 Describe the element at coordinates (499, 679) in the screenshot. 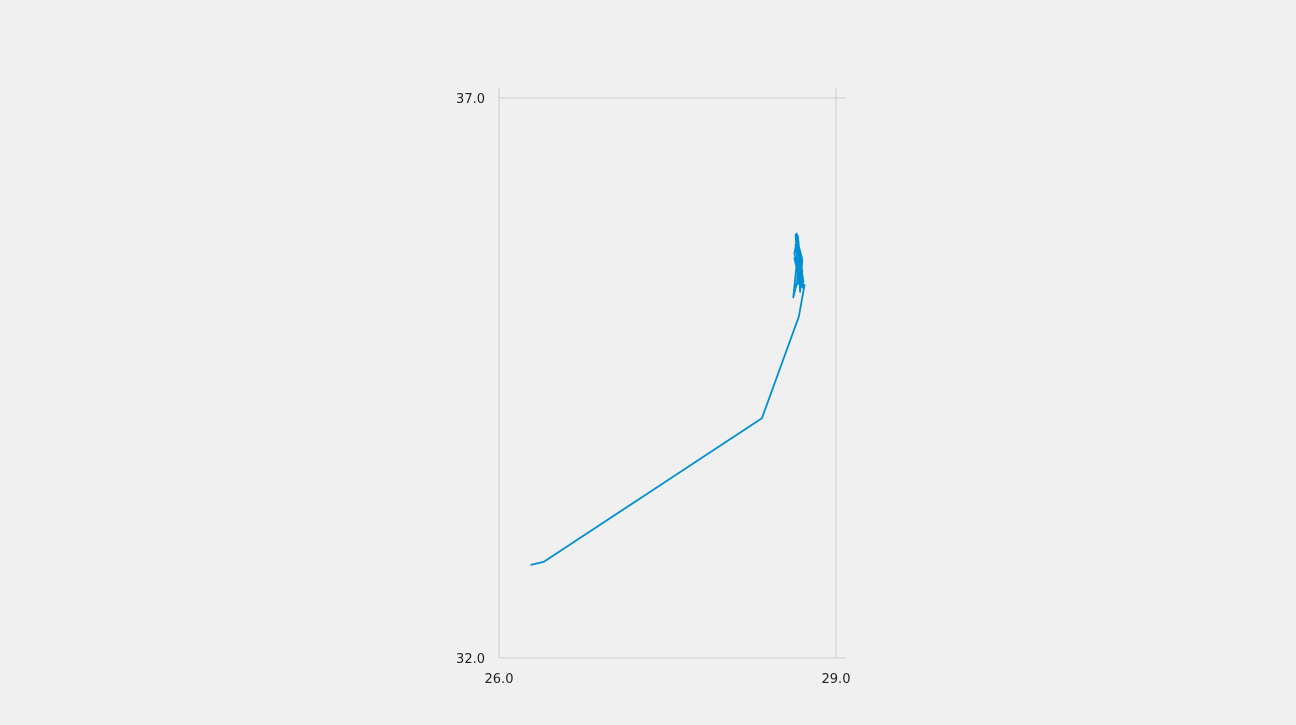

I see `x-tick-label: 26.0` at that location.